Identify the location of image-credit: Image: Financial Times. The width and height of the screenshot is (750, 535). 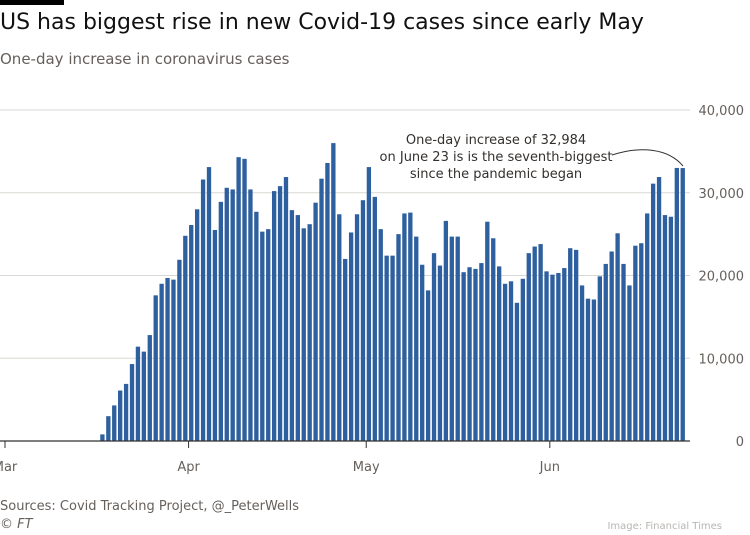
(664, 526).